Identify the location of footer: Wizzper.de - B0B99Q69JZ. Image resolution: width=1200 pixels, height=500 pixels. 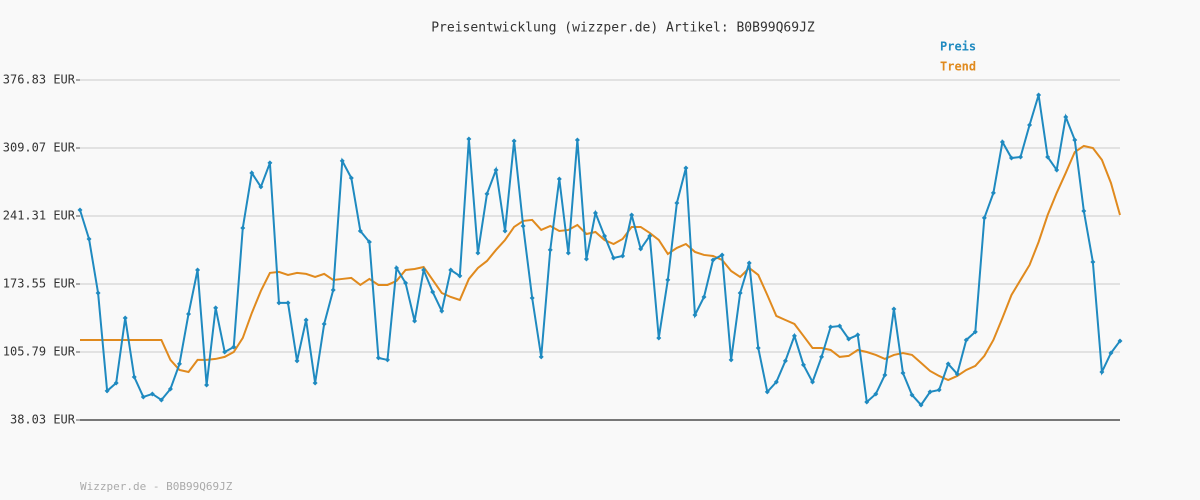
(156, 486).